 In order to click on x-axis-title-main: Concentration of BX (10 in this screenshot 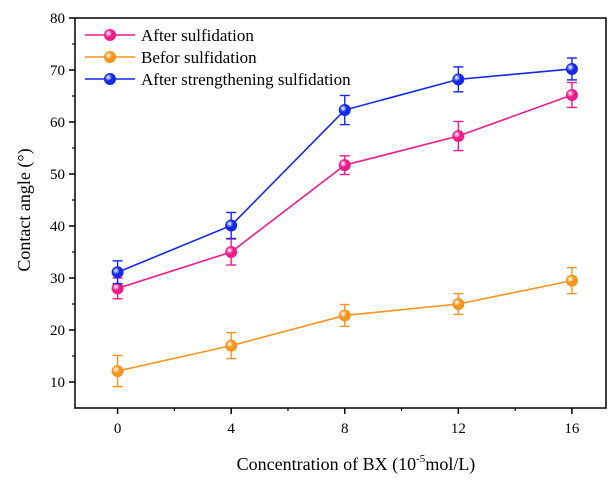, I will do `click(326, 464)`.